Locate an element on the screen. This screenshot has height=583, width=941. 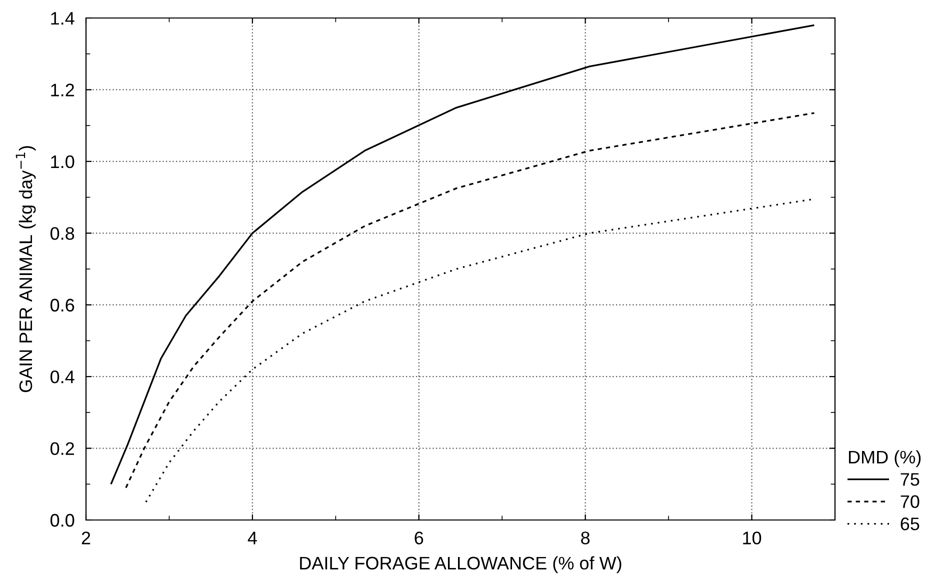
x-tick-label: 8 is located at coordinates (585, 538).